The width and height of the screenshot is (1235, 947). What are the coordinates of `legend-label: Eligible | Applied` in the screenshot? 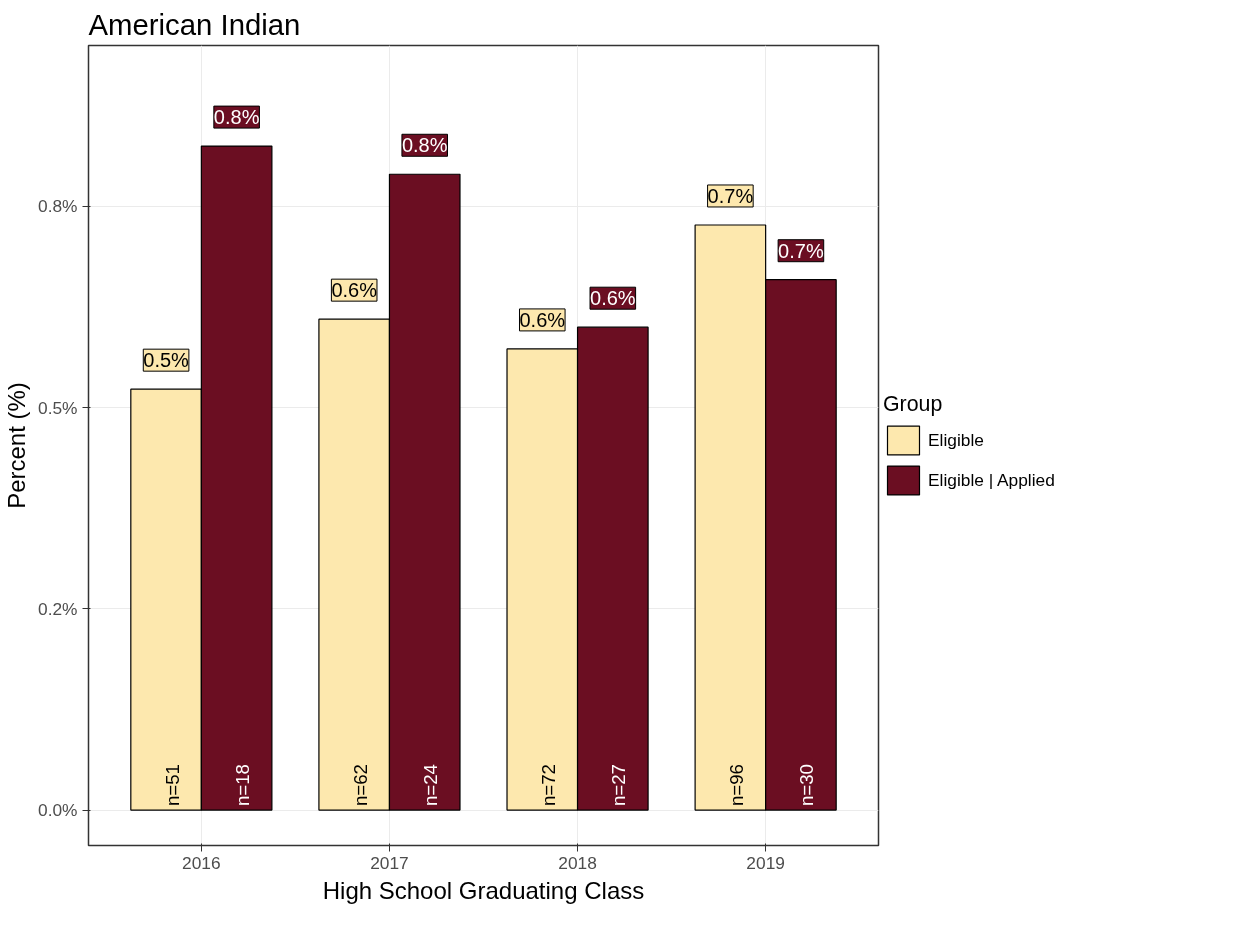 It's located at (991, 480).